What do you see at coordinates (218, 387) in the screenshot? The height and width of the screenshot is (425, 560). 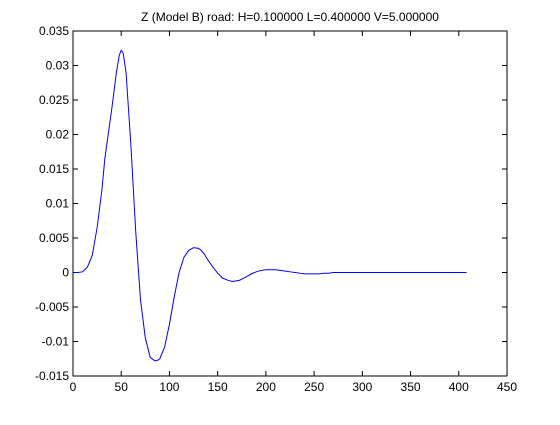 I see `x-tick-label: 150` at bounding box center [218, 387].